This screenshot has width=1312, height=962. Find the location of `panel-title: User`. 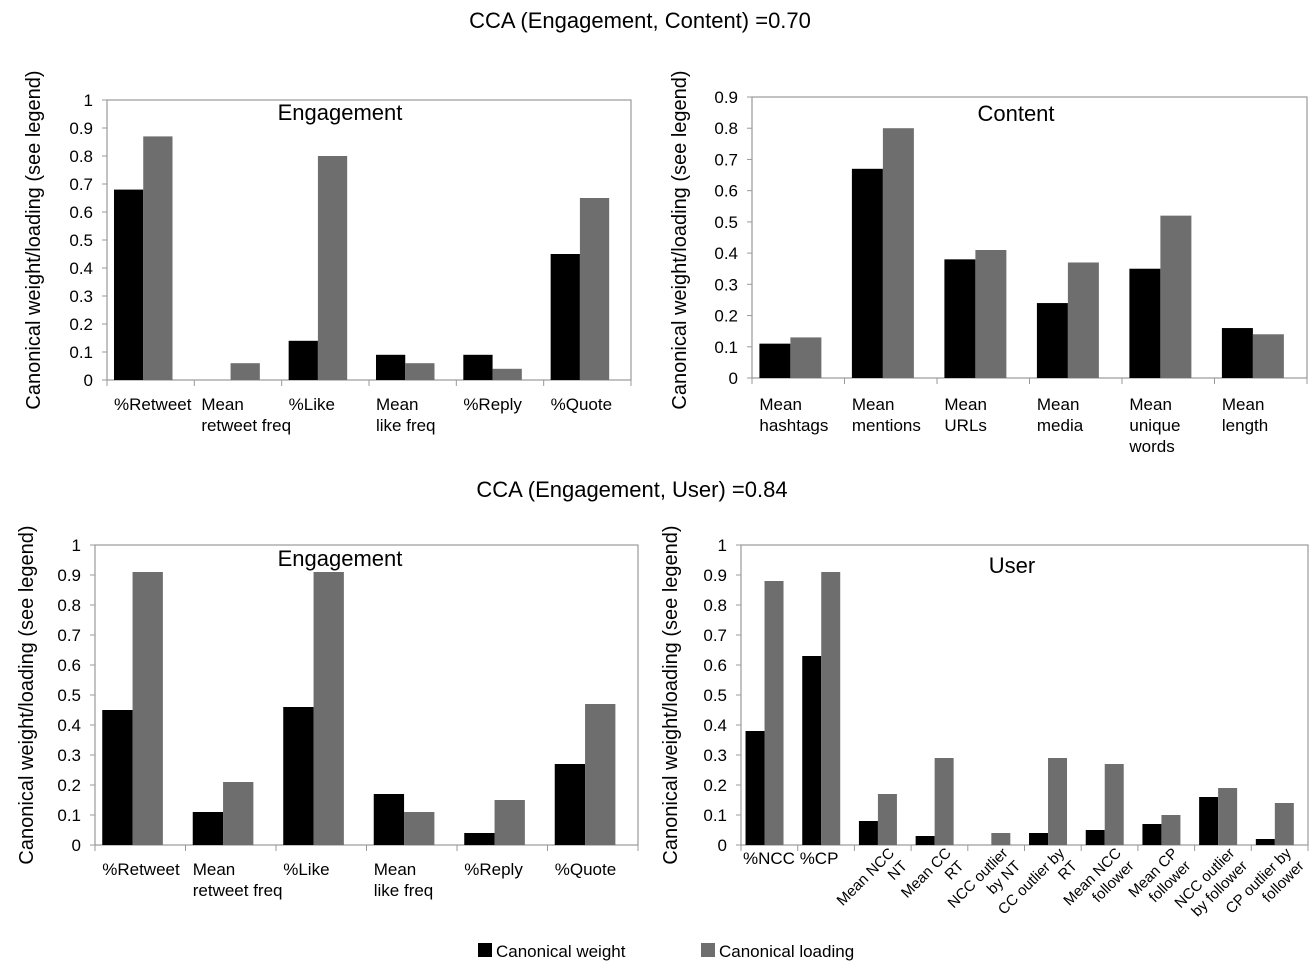

panel-title: User is located at coordinates (1012, 565).